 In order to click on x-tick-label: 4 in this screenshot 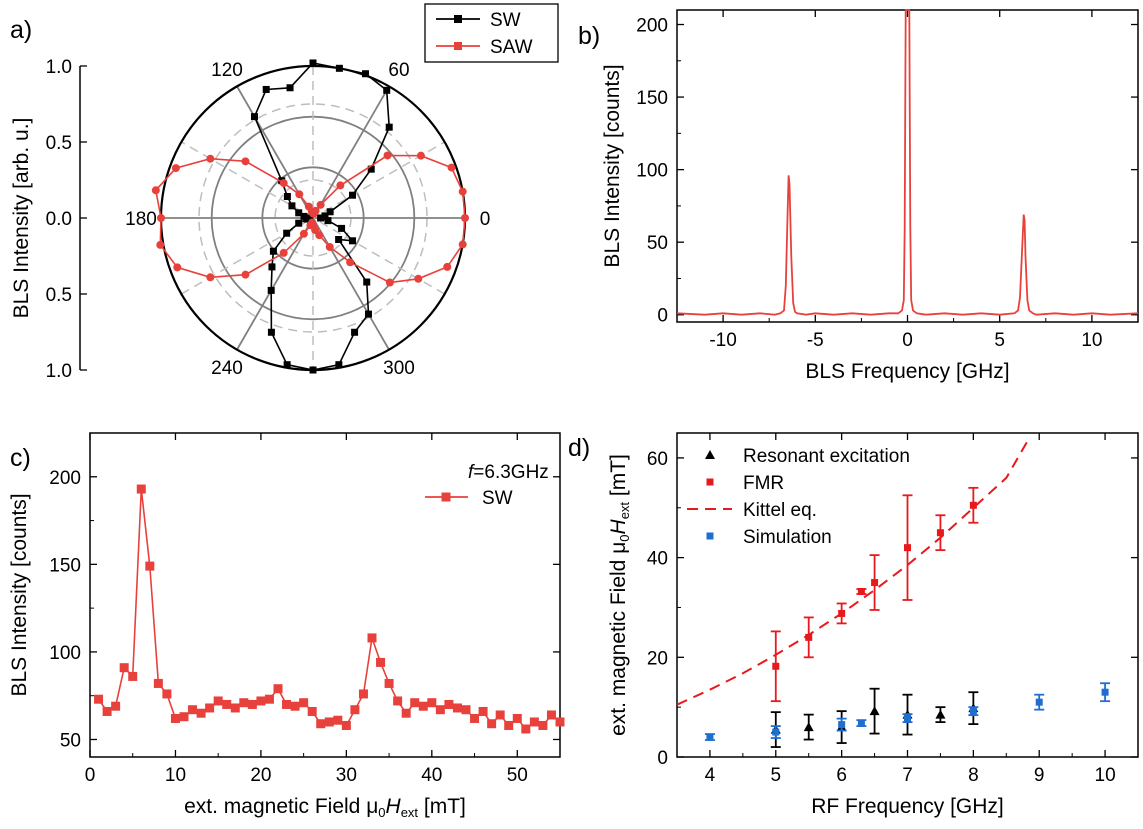, I will do `click(710, 775)`.